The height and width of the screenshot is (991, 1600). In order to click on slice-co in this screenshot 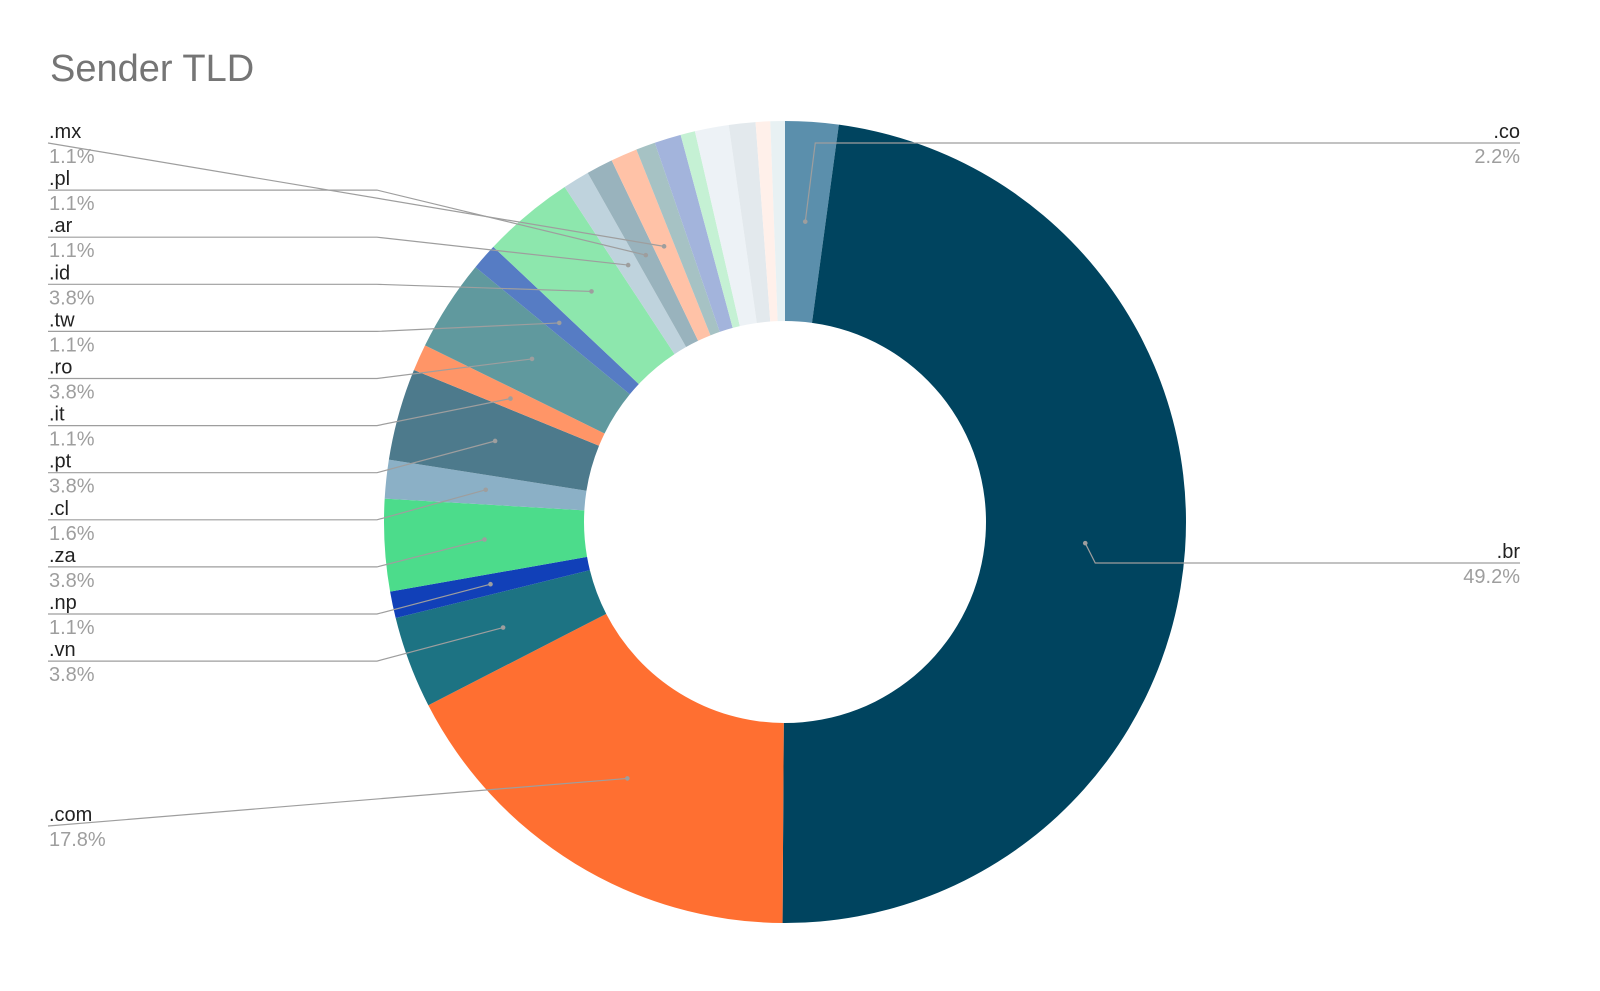, I will do `click(812, 222)`.